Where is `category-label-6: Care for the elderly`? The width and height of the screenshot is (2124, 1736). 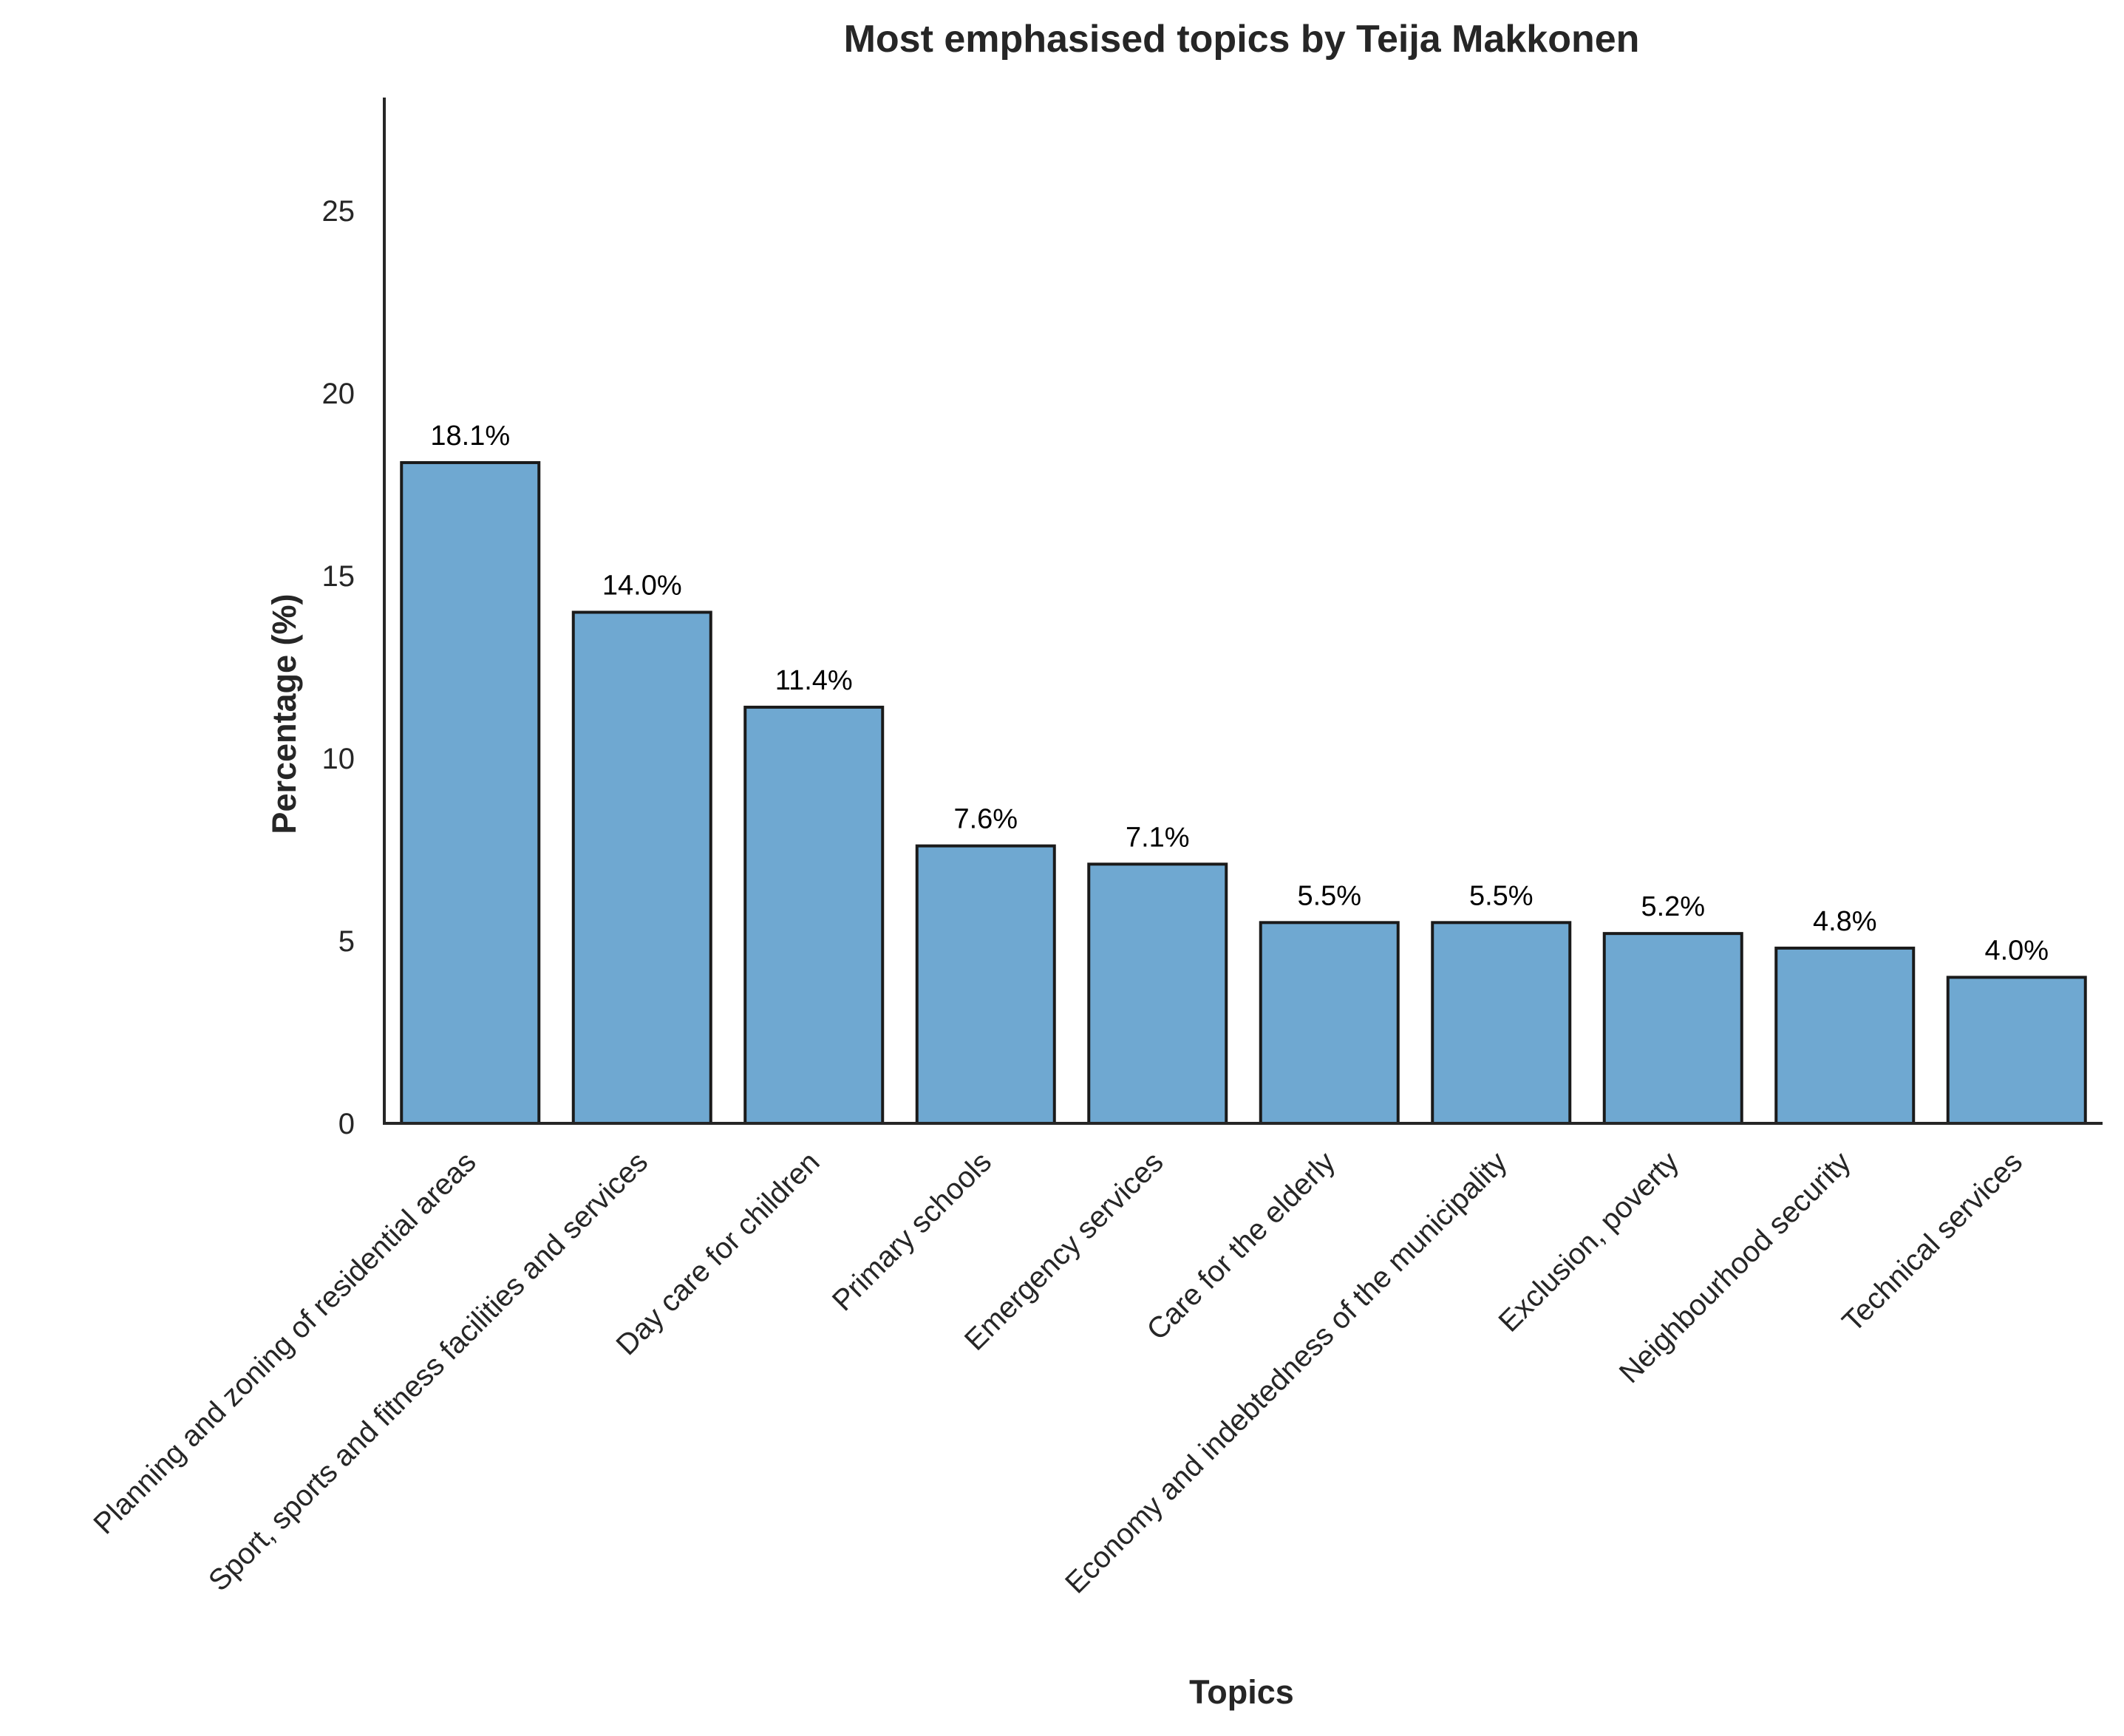 category-label-6: Care for the elderly is located at coordinates (1240, 1246).